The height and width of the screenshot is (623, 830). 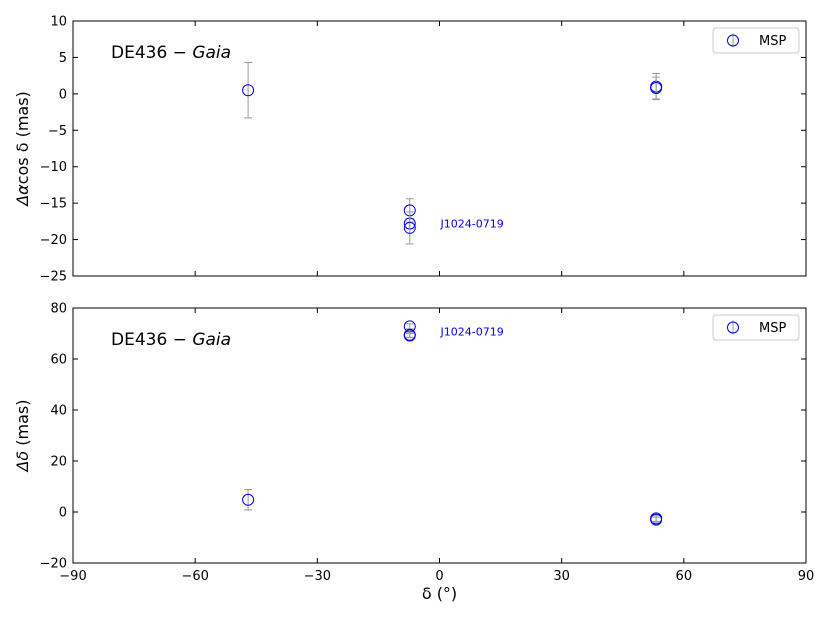 What do you see at coordinates (561, 576) in the screenshot?
I see `x-tick-label: 30` at bounding box center [561, 576].